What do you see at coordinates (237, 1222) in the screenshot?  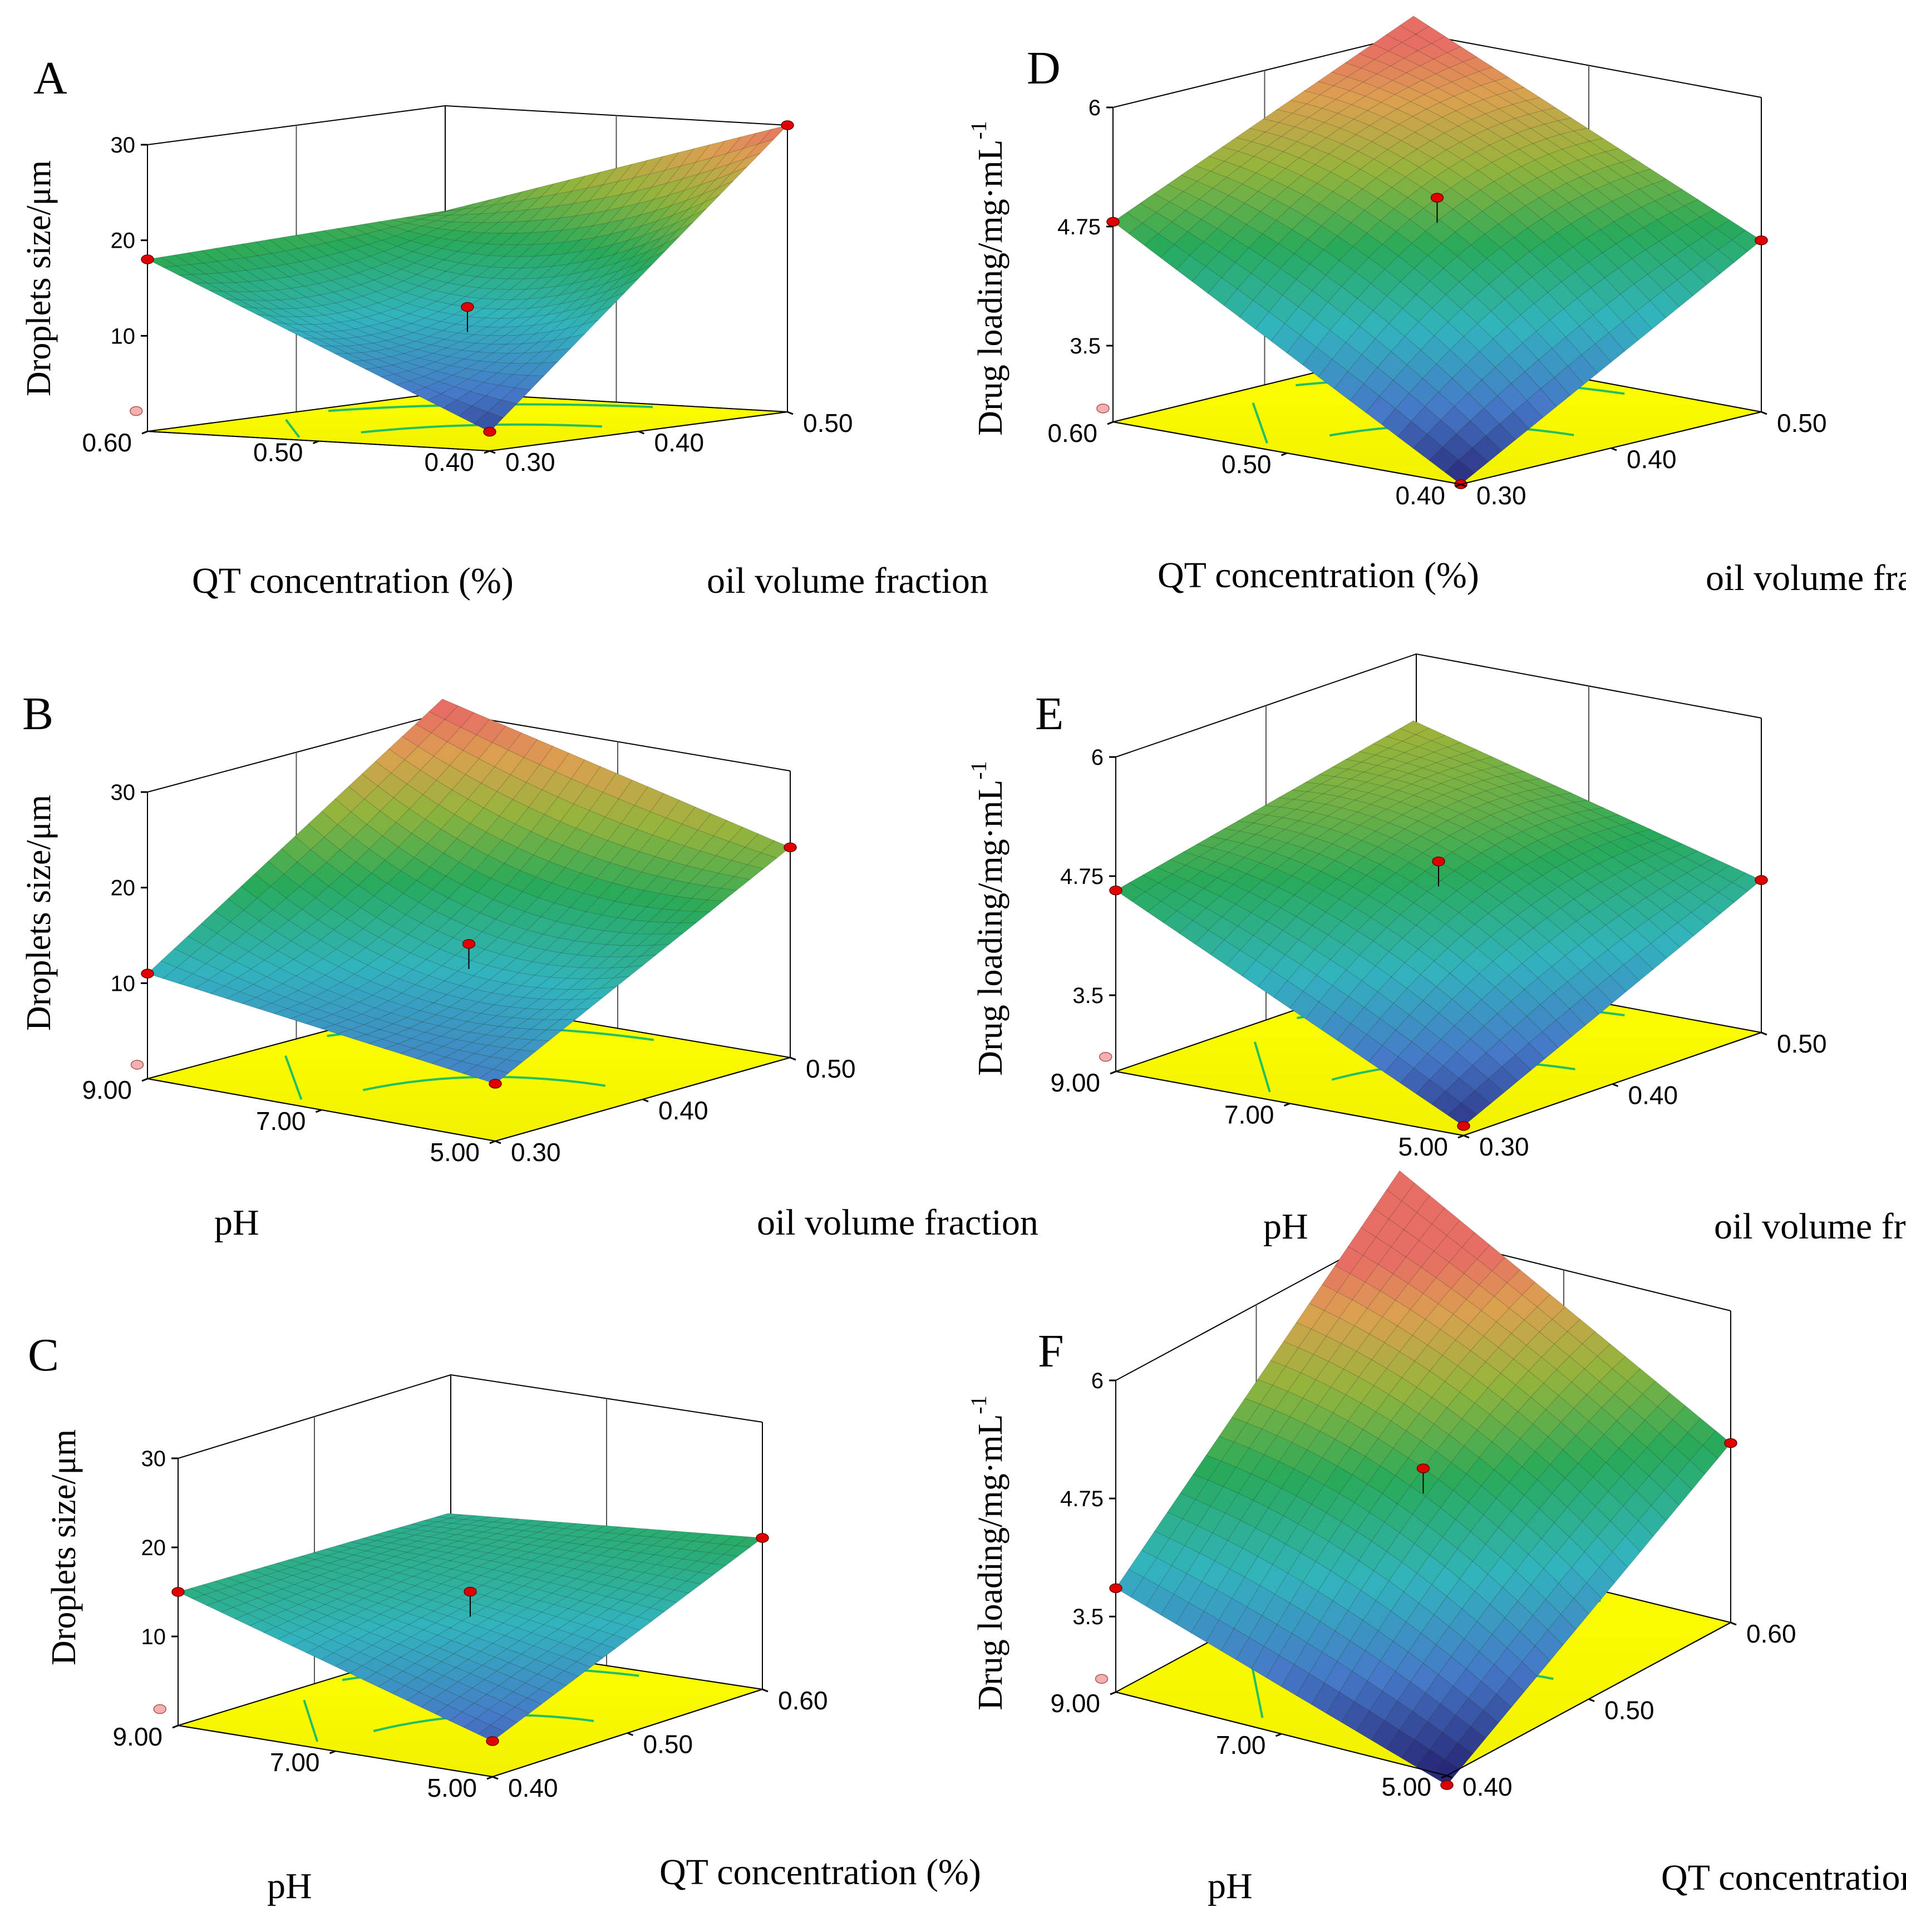 I see `x-axis-label: pH` at bounding box center [237, 1222].